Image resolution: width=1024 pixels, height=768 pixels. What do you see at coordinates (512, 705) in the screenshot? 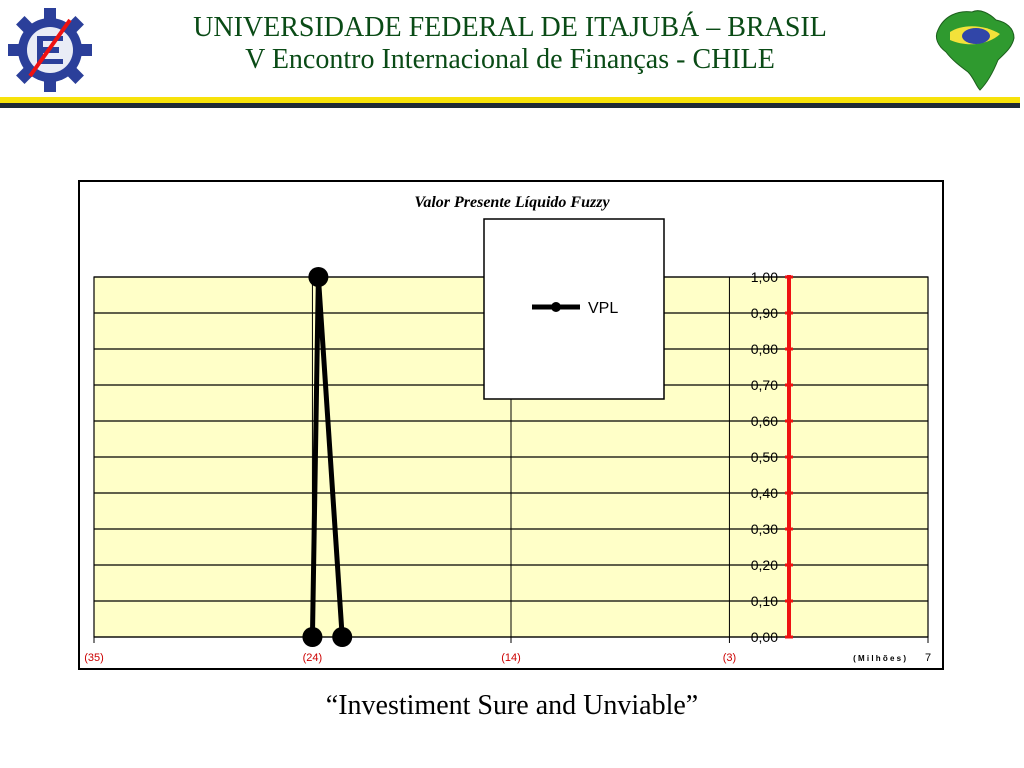
I see `slide-caption: “Investiment Sure and Unviable”` at bounding box center [512, 705].